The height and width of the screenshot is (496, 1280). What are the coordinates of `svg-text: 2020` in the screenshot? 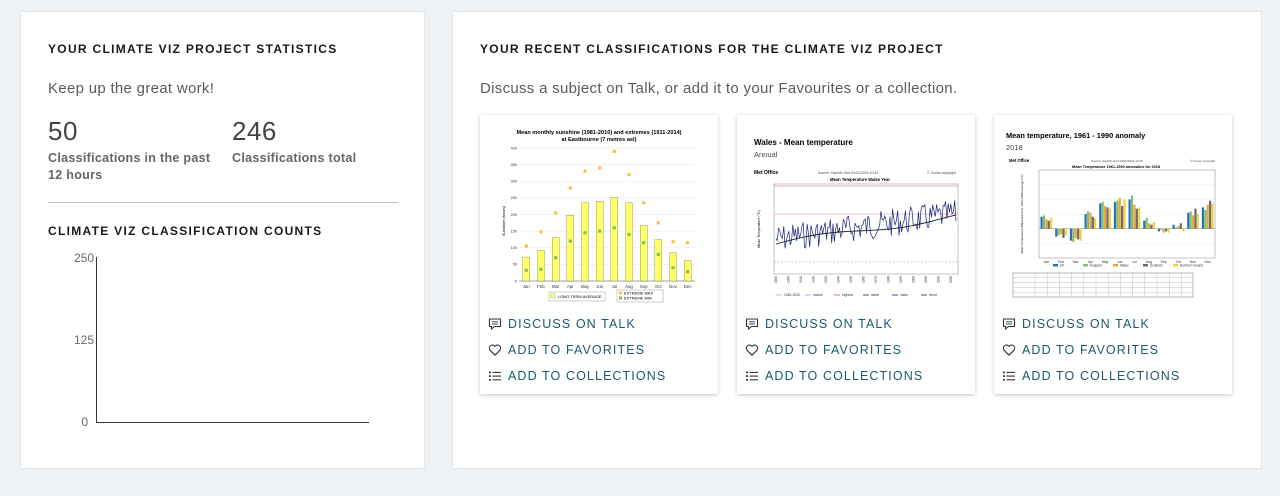 It's located at (939, 279).